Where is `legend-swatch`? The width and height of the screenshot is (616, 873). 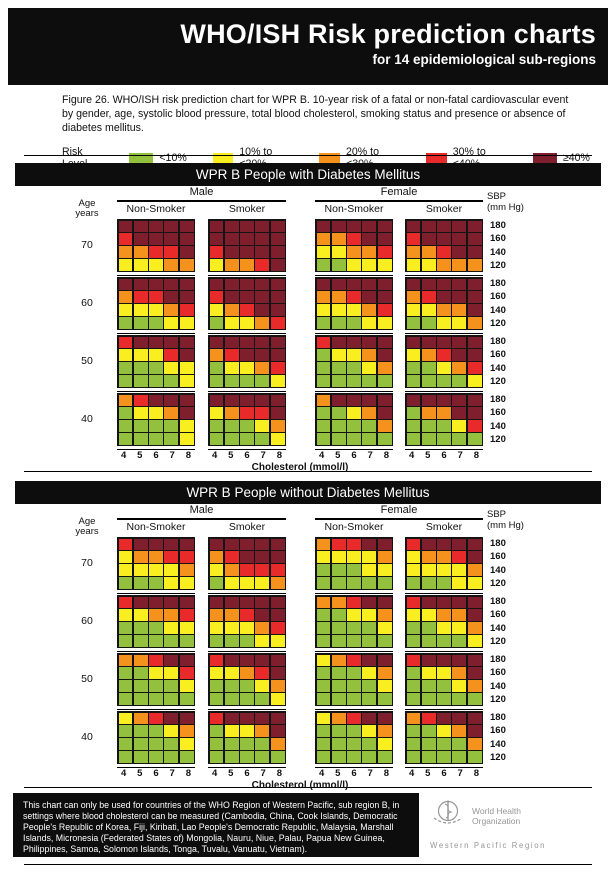 legend-swatch is located at coordinates (436, 158).